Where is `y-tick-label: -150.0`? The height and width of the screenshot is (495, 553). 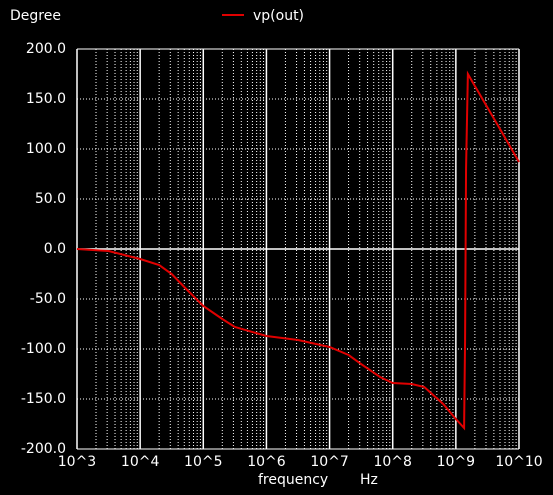 y-tick-label: -150.0 is located at coordinates (43, 399).